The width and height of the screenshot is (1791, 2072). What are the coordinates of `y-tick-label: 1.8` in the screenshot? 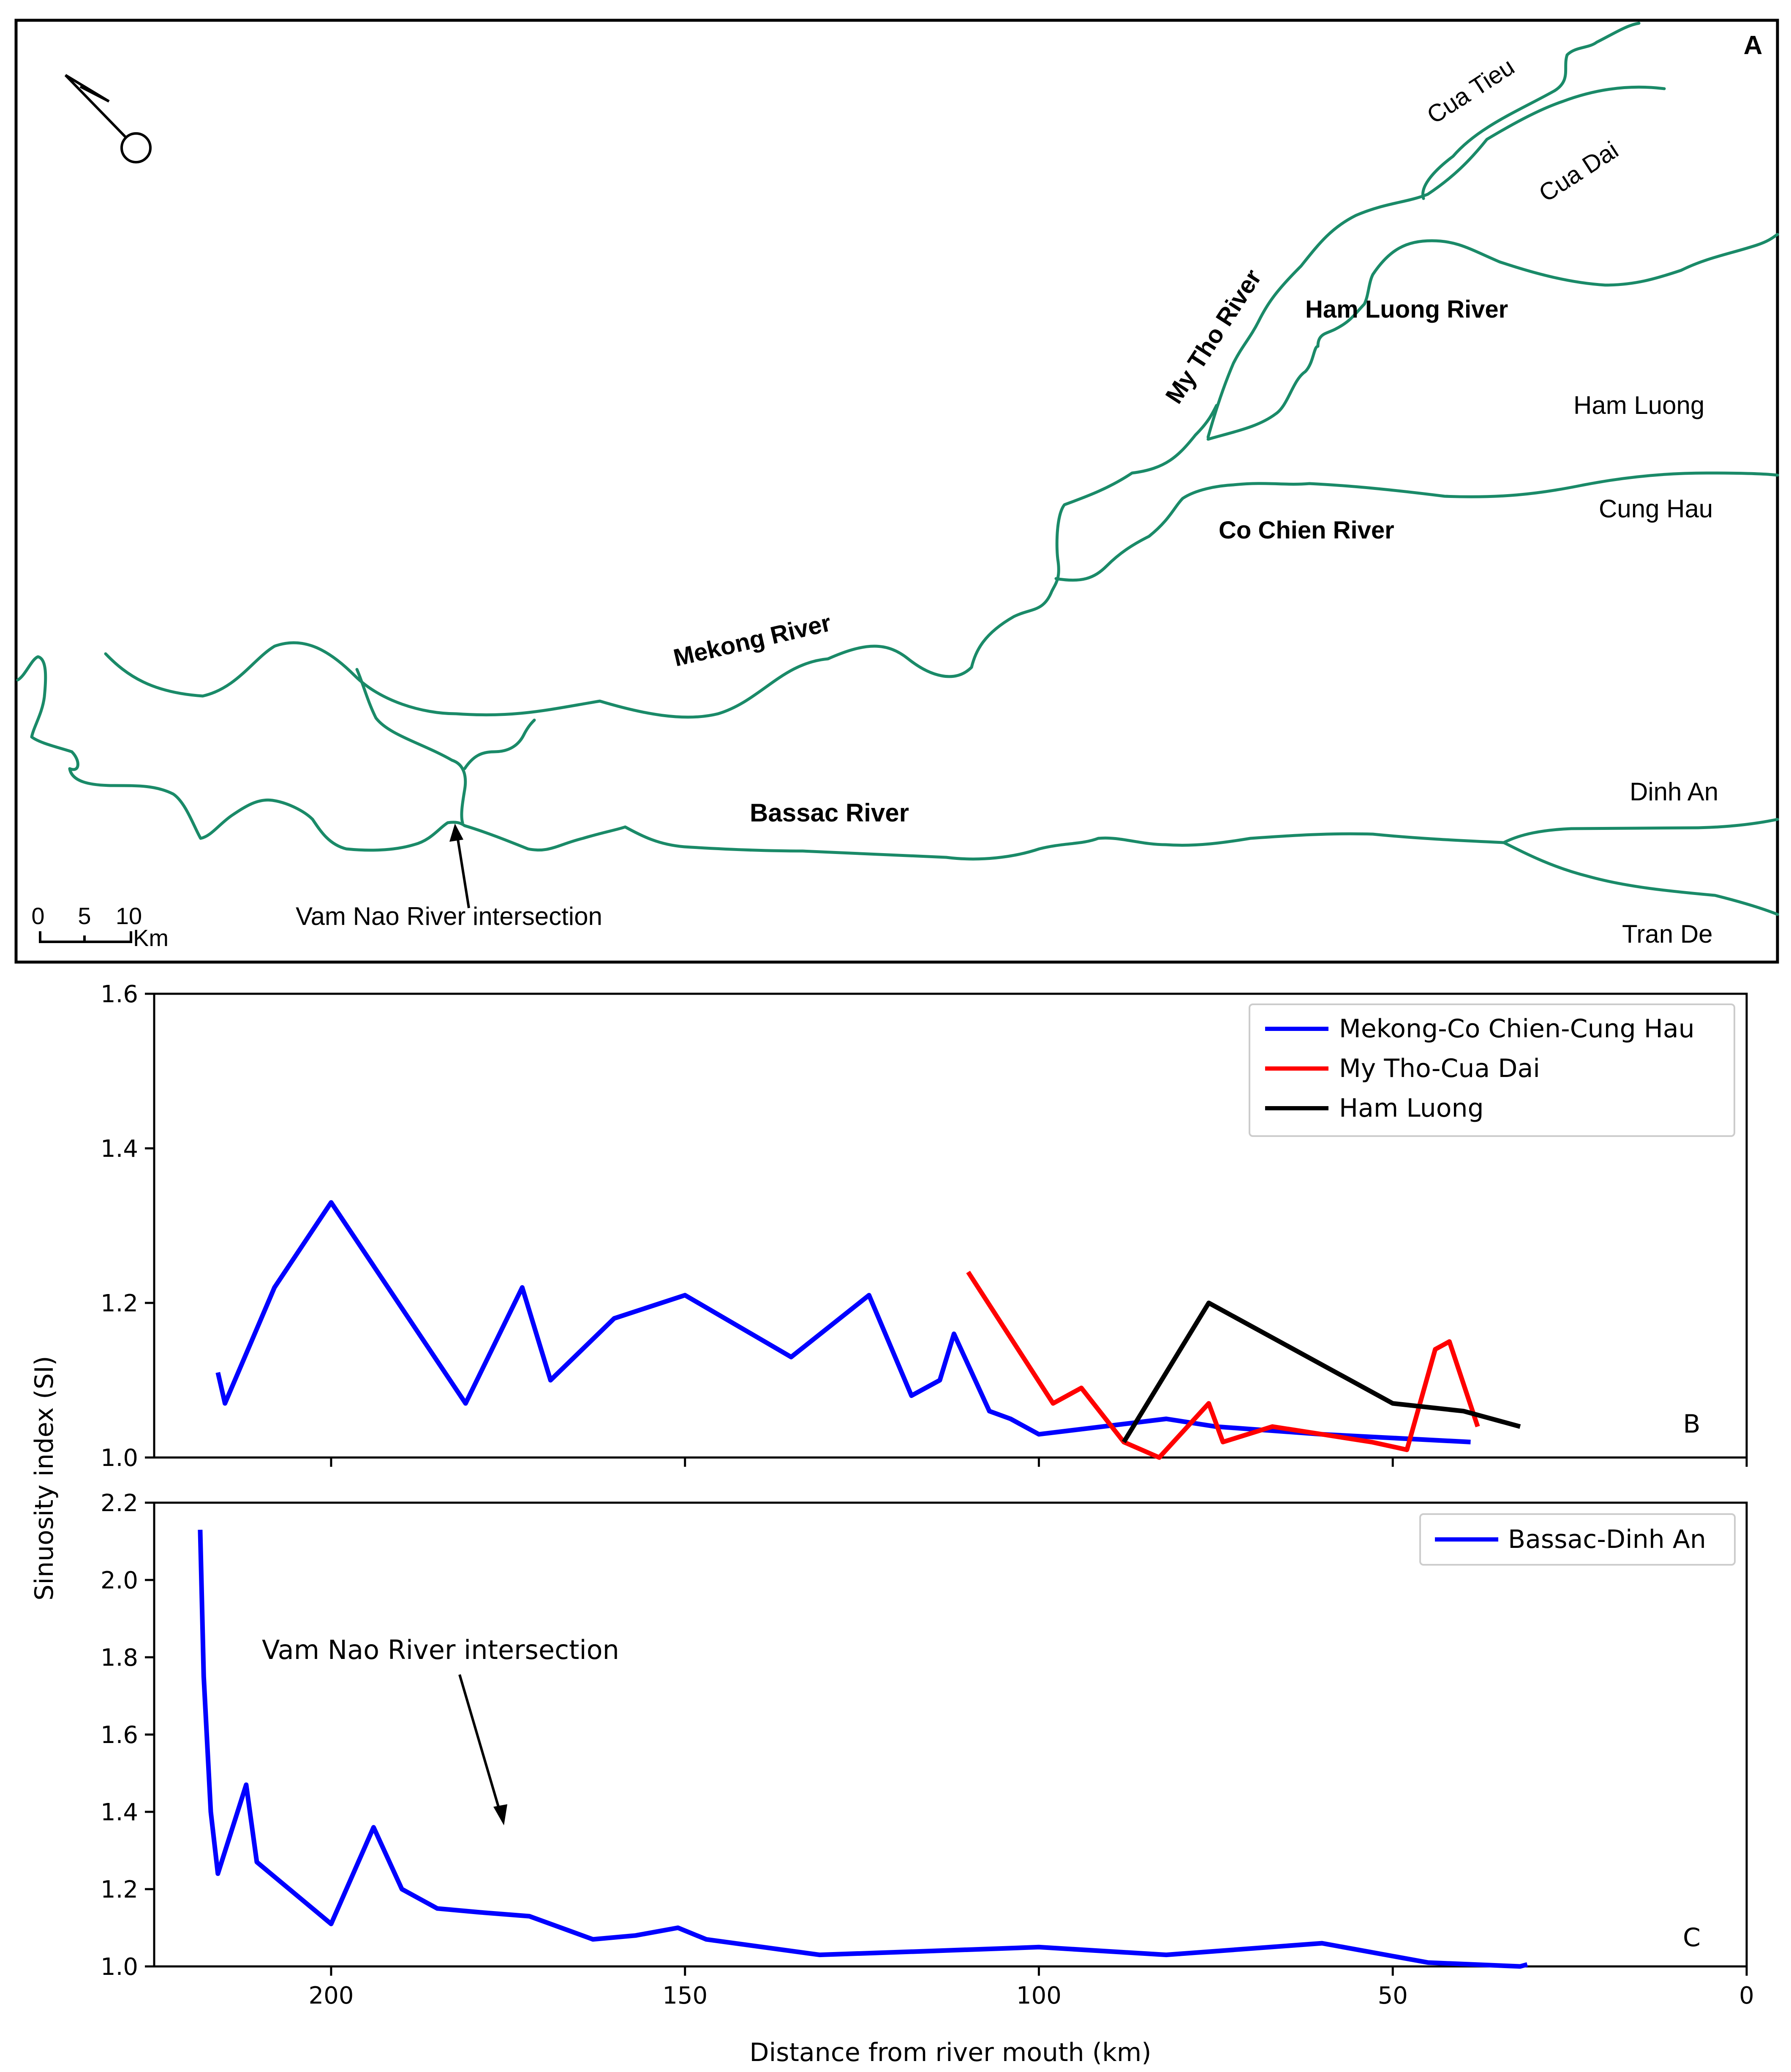 It's located at (119, 1658).